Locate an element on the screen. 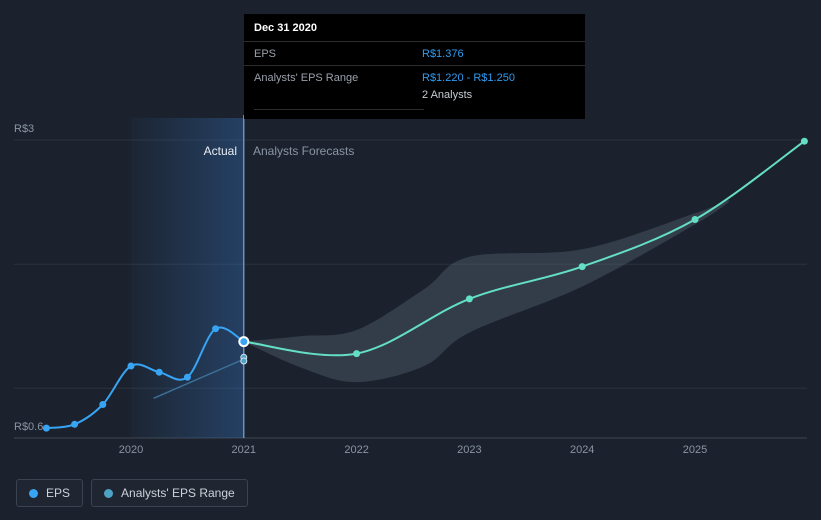 The width and height of the screenshot is (821, 520). legend-item-analysts-range: Analysts' EPS Range is located at coordinates (169, 493).